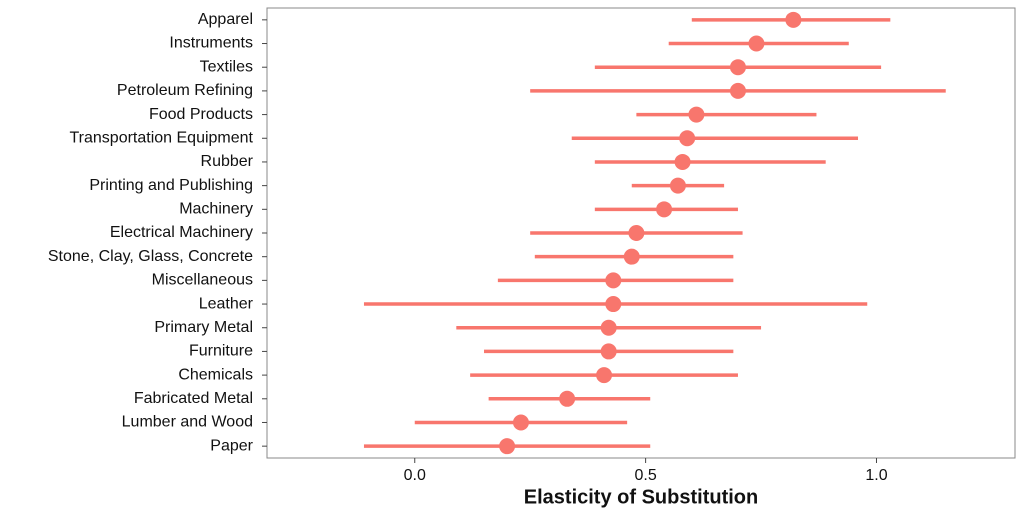 The image size is (1016, 511). What do you see at coordinates (216, 209) in the screenshot?
I see `y-tick-label: Machinery` at bounding box center [216, 209].